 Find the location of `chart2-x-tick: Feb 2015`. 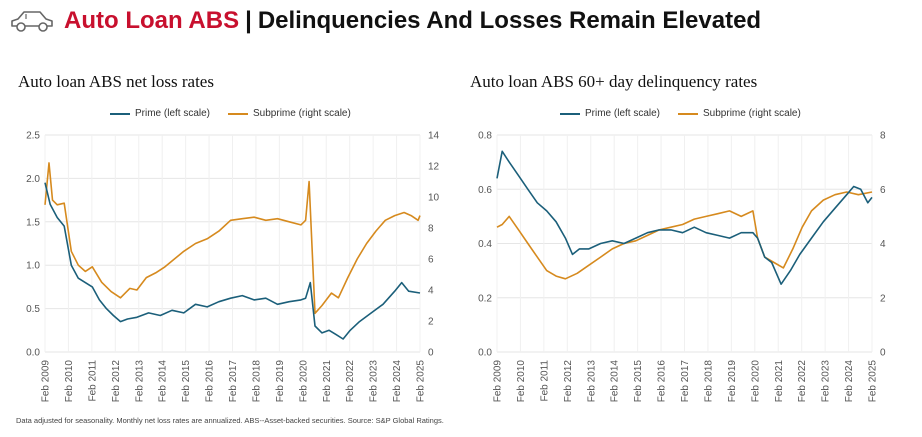

chart2-x-tick: Feb 2015 is located at coordinates (638, 381).